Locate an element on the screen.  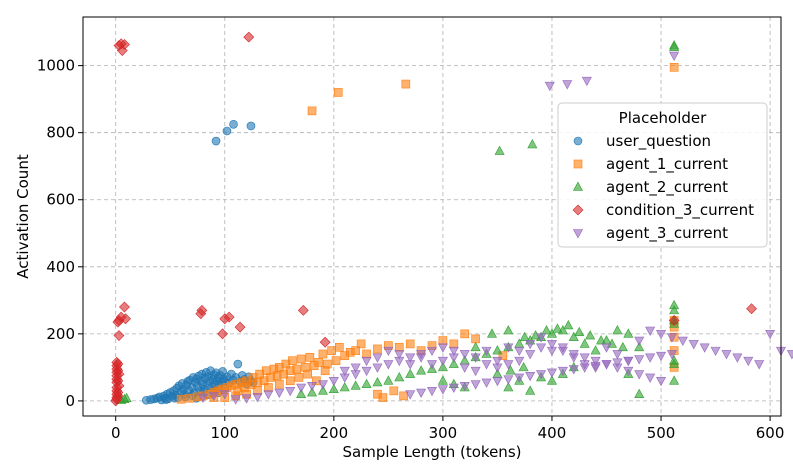
y-tick-label: 1000 is located at coordinates (56, 66).